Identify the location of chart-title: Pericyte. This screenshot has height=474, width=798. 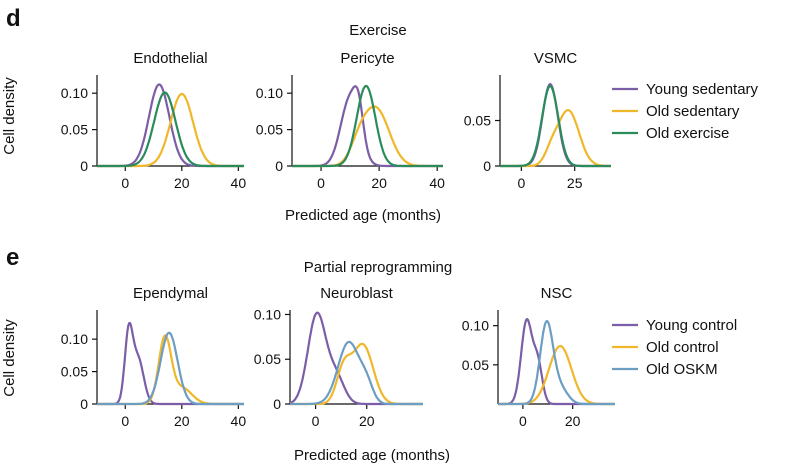
(367, 58).